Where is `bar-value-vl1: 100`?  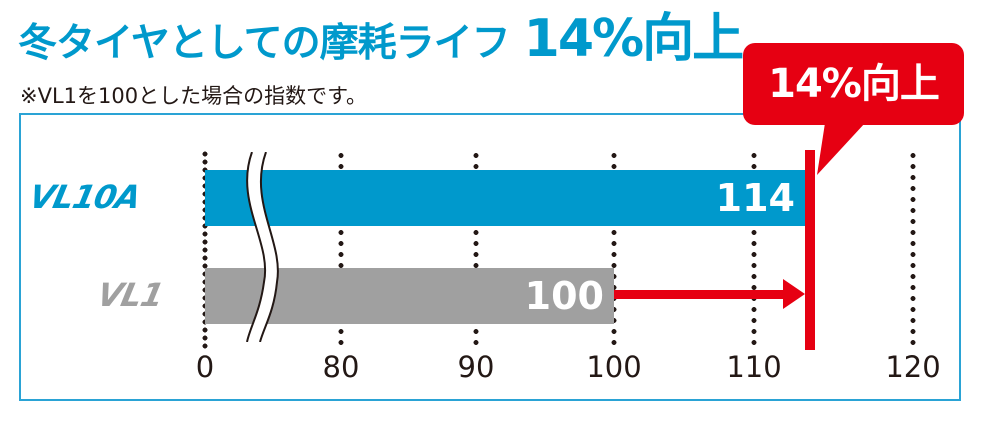 bar-value-vl1: 100 is located at coordinates (564, 296).